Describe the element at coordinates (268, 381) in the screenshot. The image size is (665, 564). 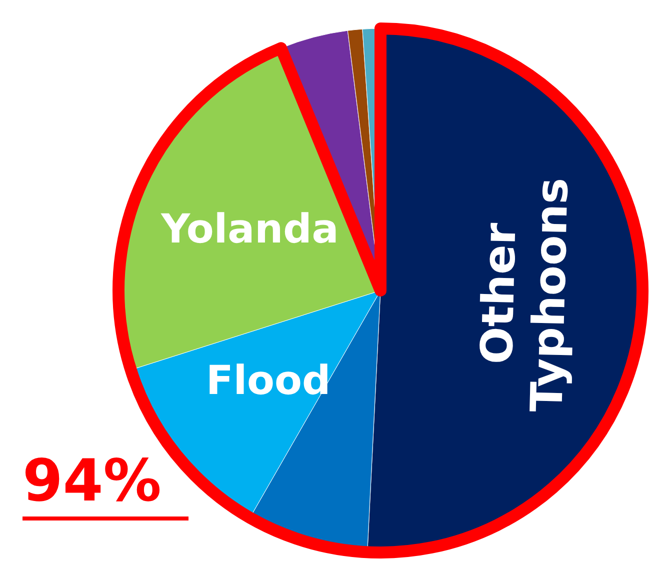
I see `slice-label: Flood` at that location.